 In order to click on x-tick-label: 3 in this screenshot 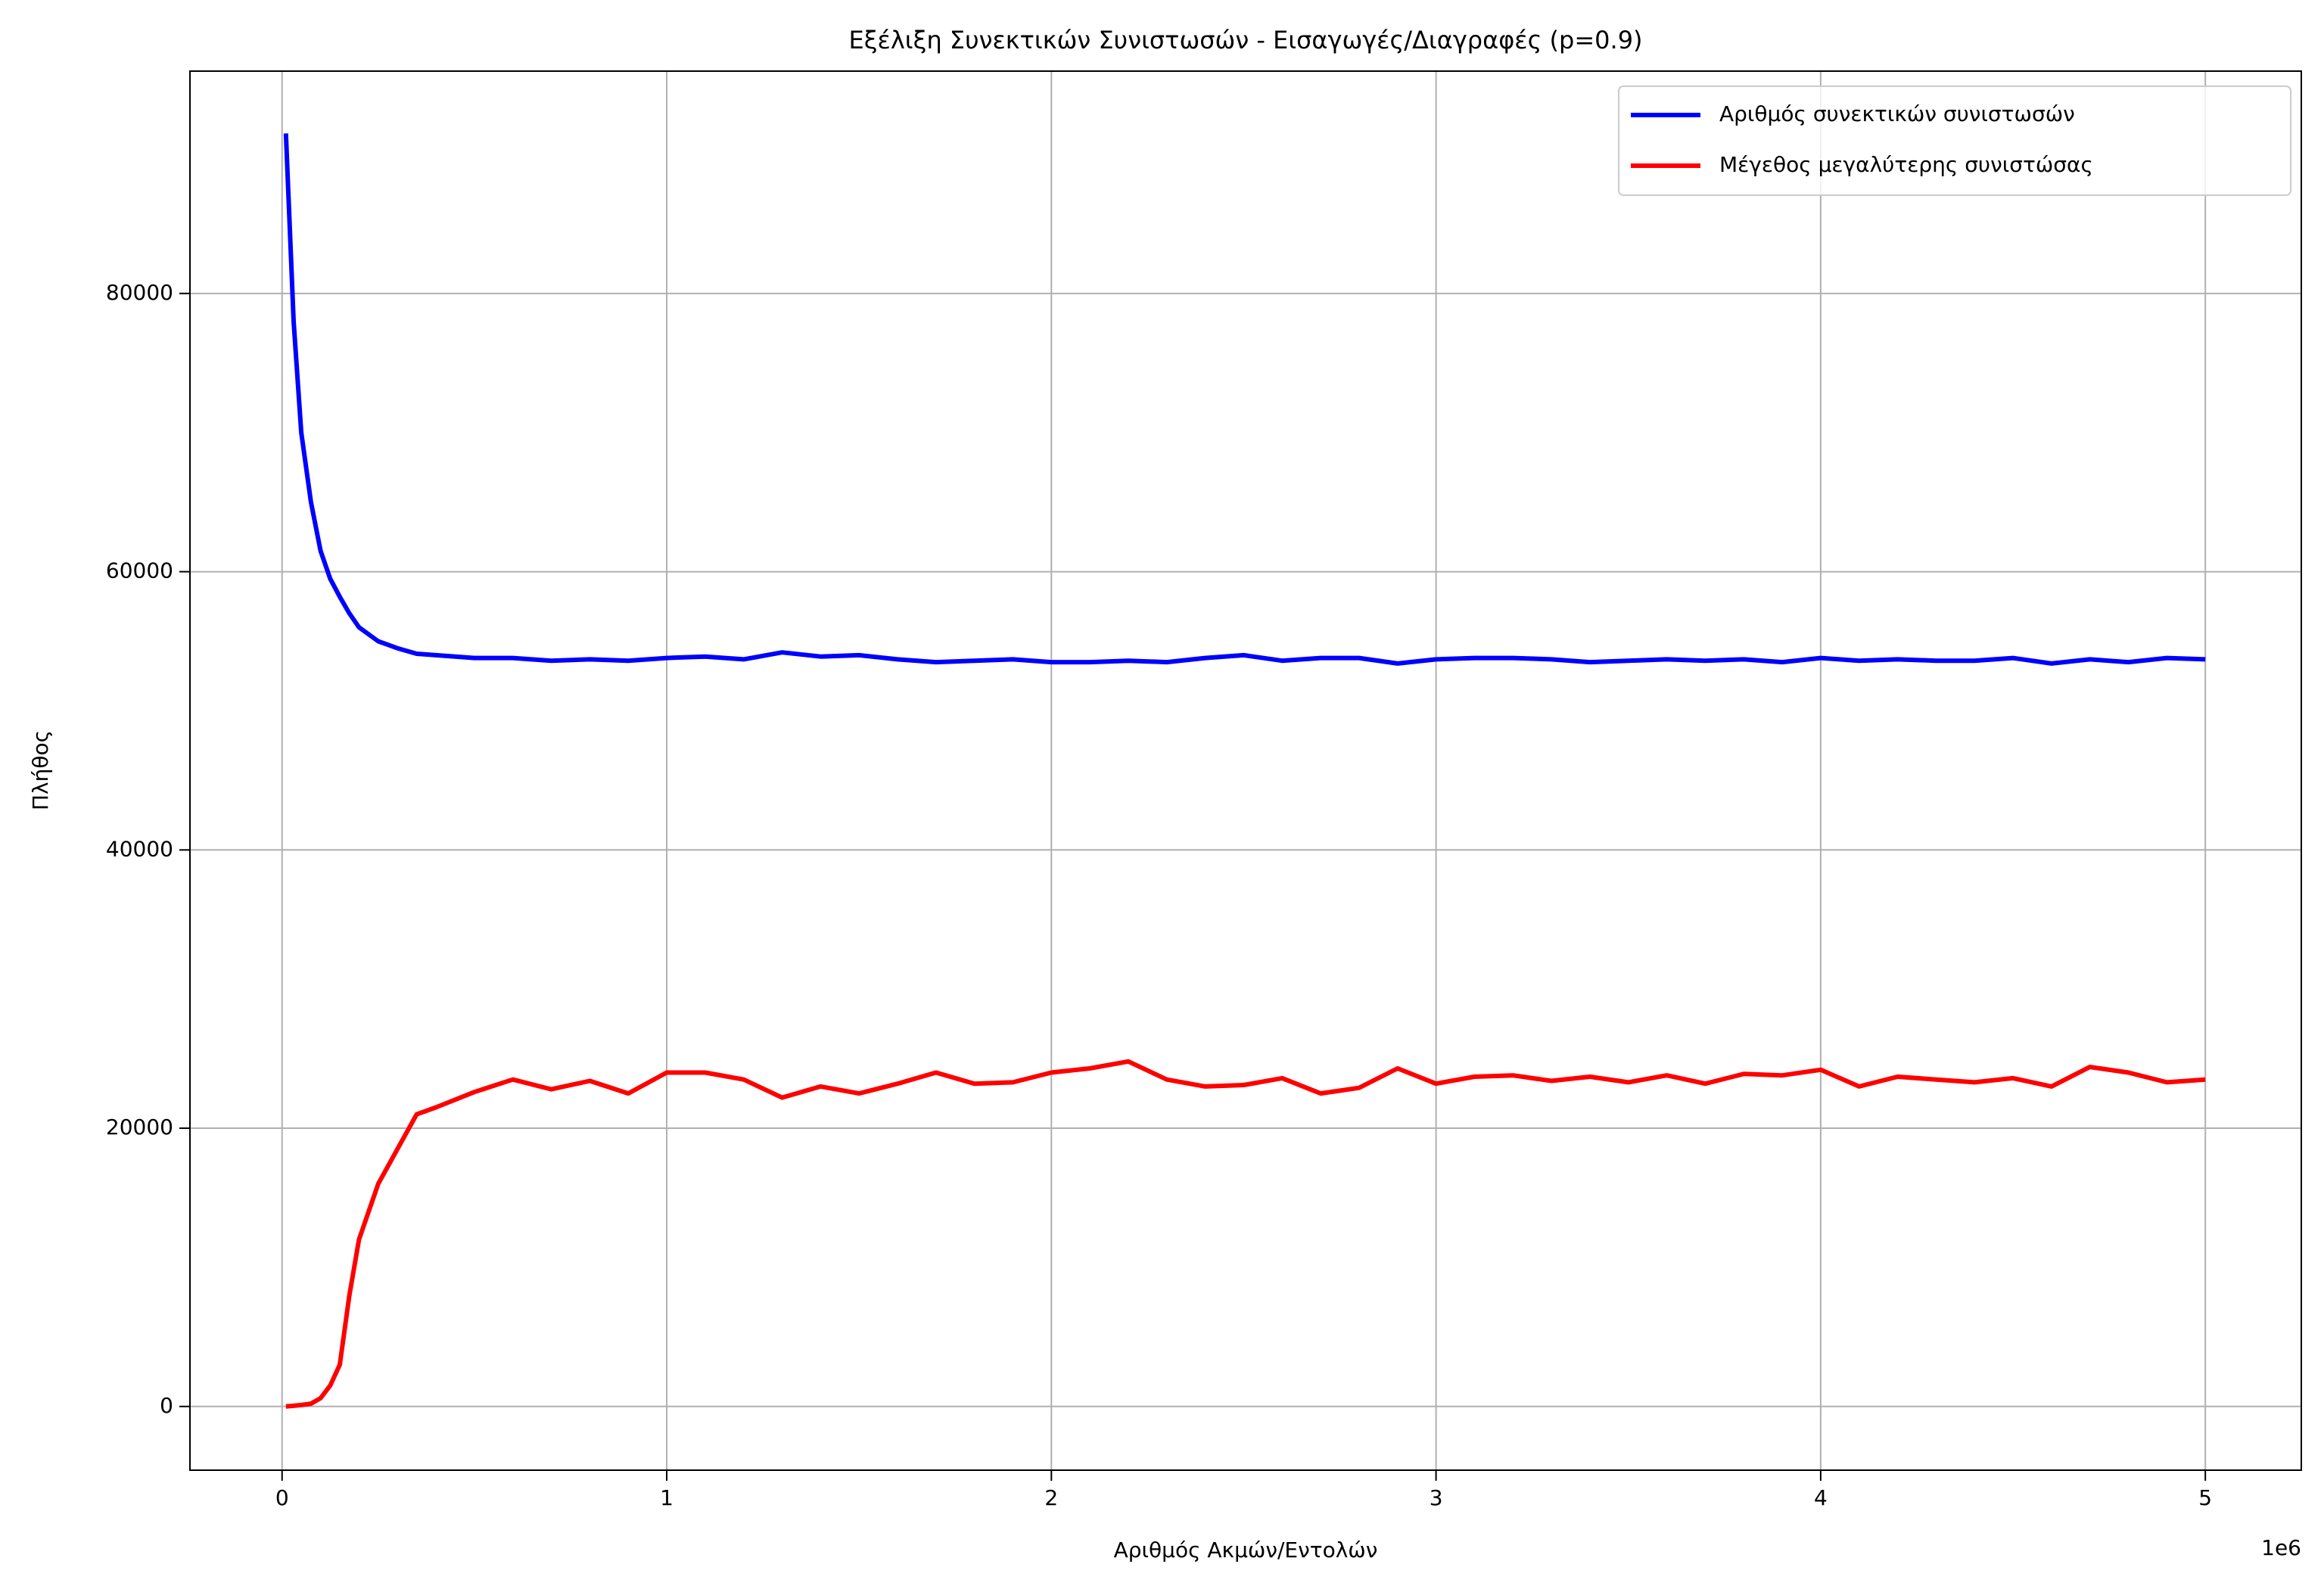, I will do `click(1436, 1498)`.